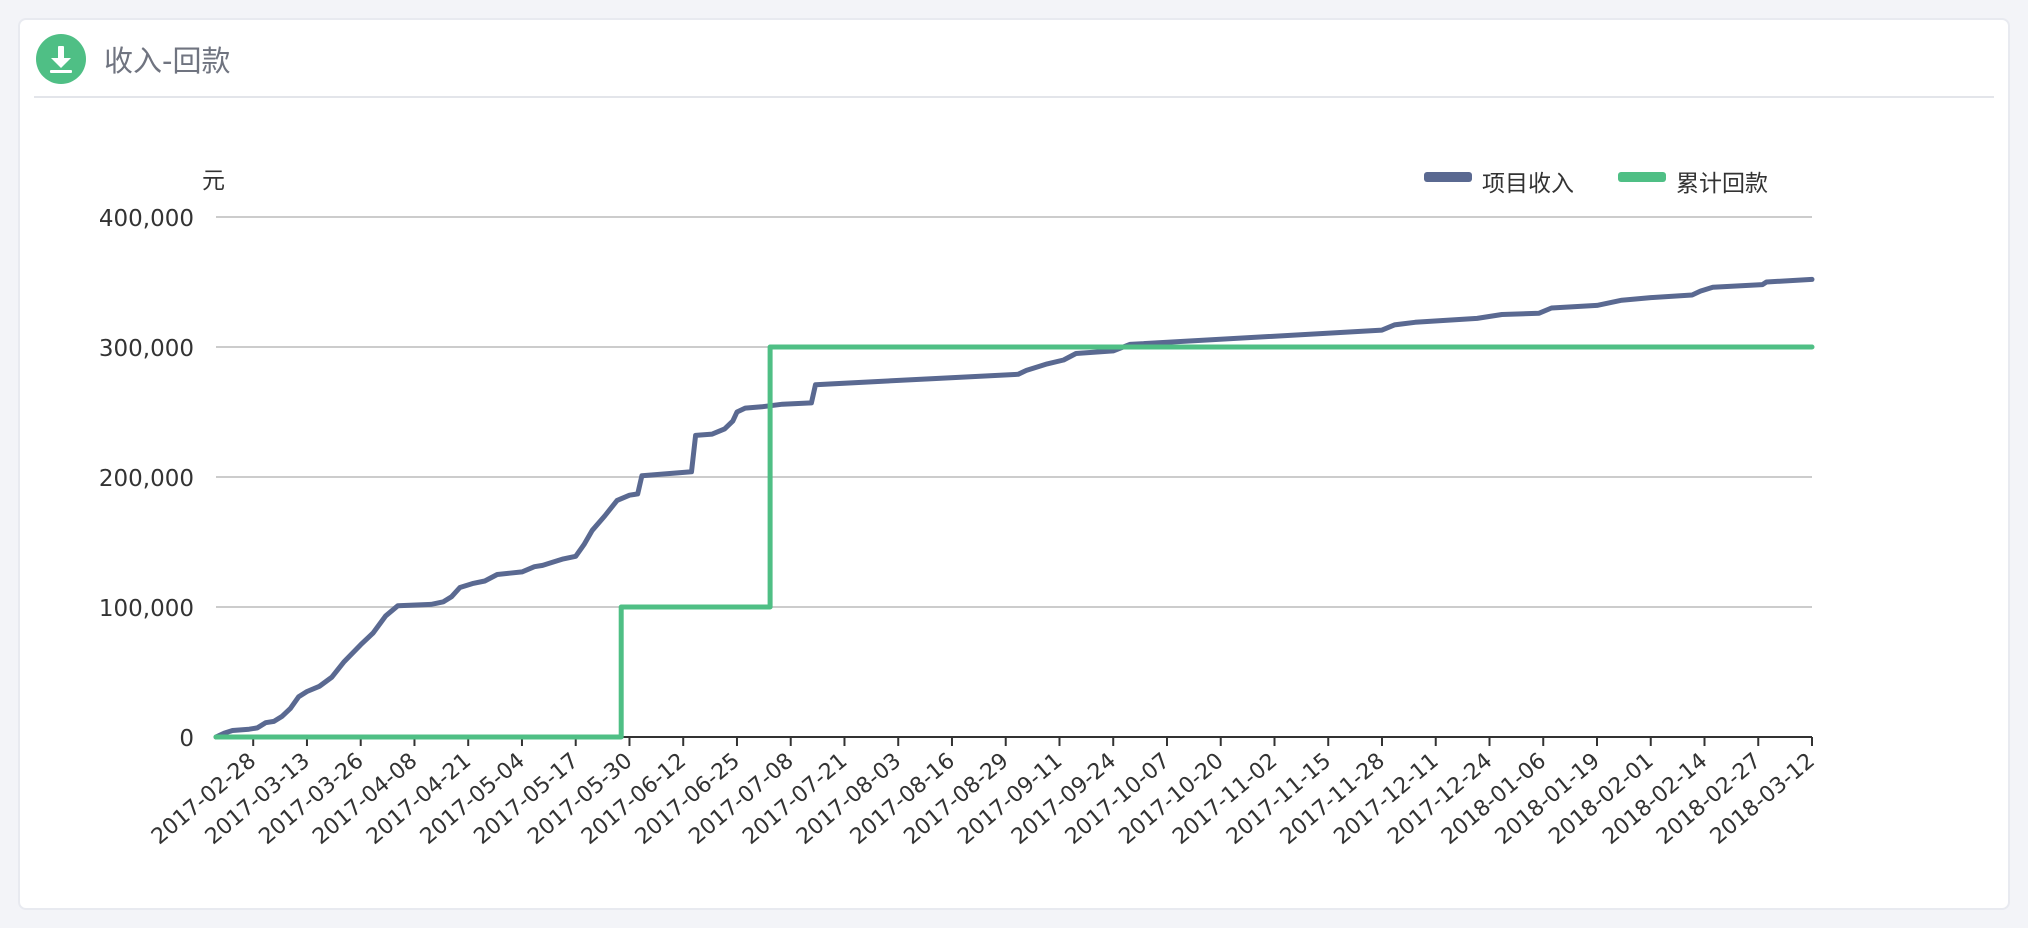 This screenshot has width=2028, height=928. I want to click on y-tick-label: 100,000, so click(146, 609).